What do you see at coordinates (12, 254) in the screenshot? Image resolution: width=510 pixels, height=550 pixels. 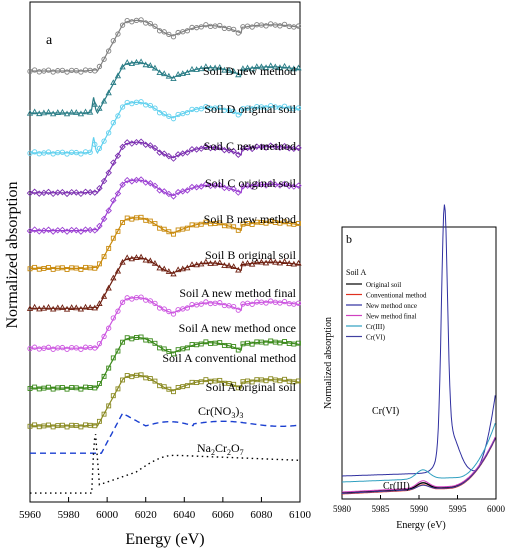 I see `panel-a-y-axis-label: Normalized absorption` at bounding box center [12, 254].